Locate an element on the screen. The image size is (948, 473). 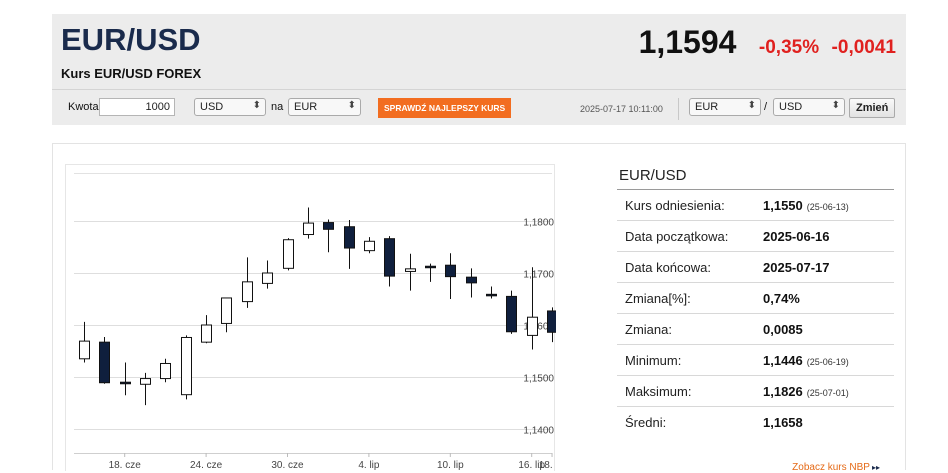
stat-value: 1,1658 is located at coordinates (783, 422).